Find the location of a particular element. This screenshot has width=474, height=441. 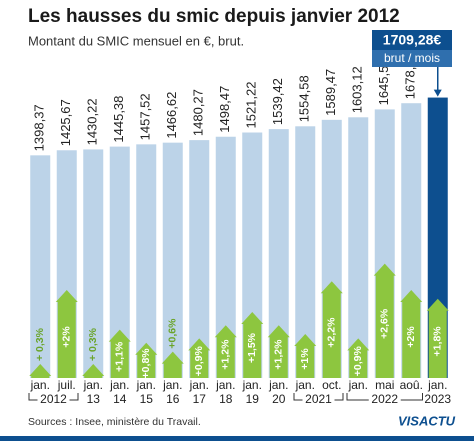

increase-label: +2,2% is located at coordinates (332, 332).